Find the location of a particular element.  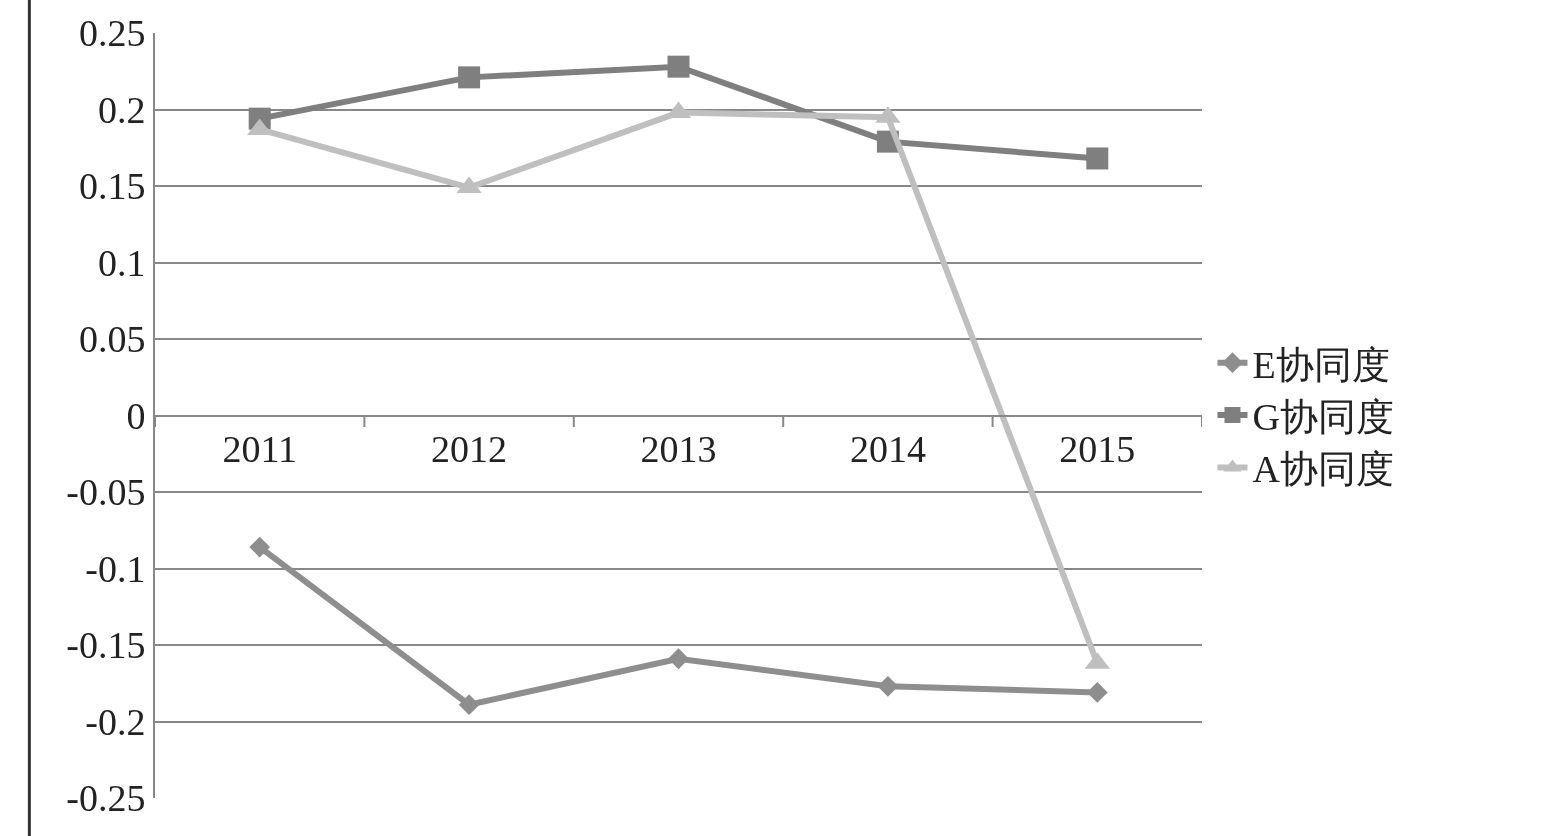

y-tick-label: 0.25 is located at coordinates (112, 33).